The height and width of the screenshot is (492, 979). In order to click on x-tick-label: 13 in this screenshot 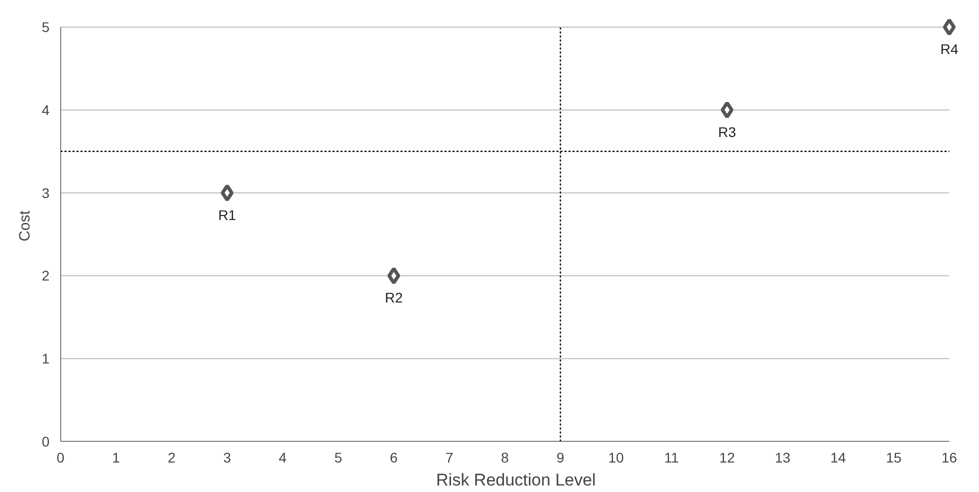, I will do `click(782, 458)`.